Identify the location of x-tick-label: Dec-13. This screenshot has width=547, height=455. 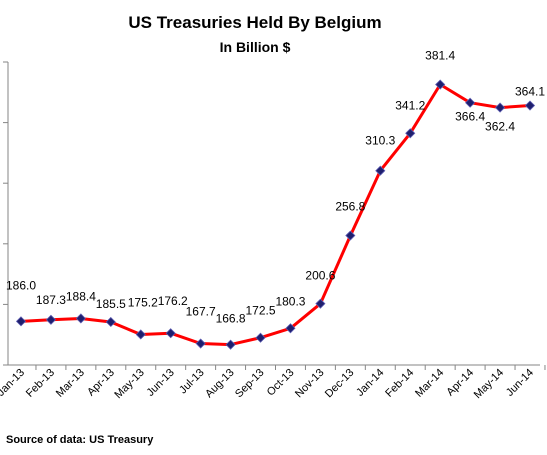
(340, 384).